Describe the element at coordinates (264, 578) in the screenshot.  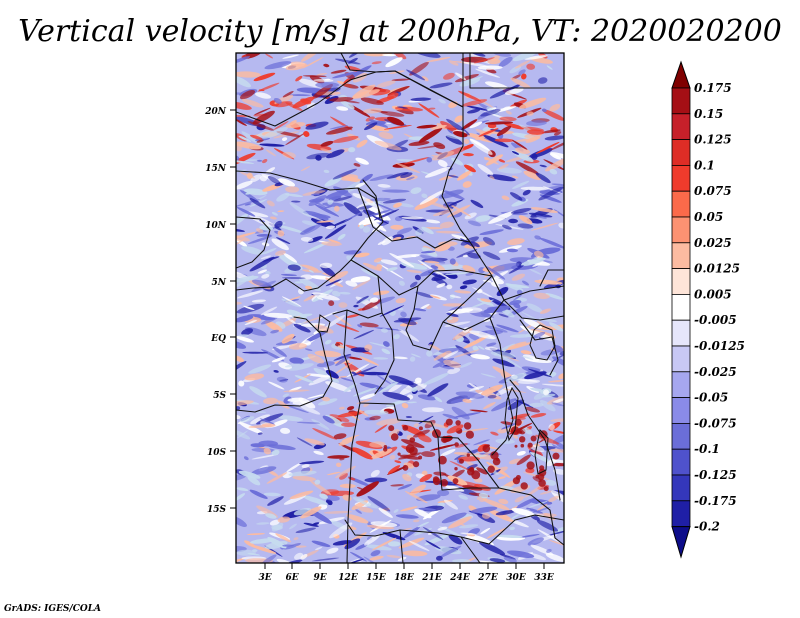
I see `lon-label: 3E` at that location.